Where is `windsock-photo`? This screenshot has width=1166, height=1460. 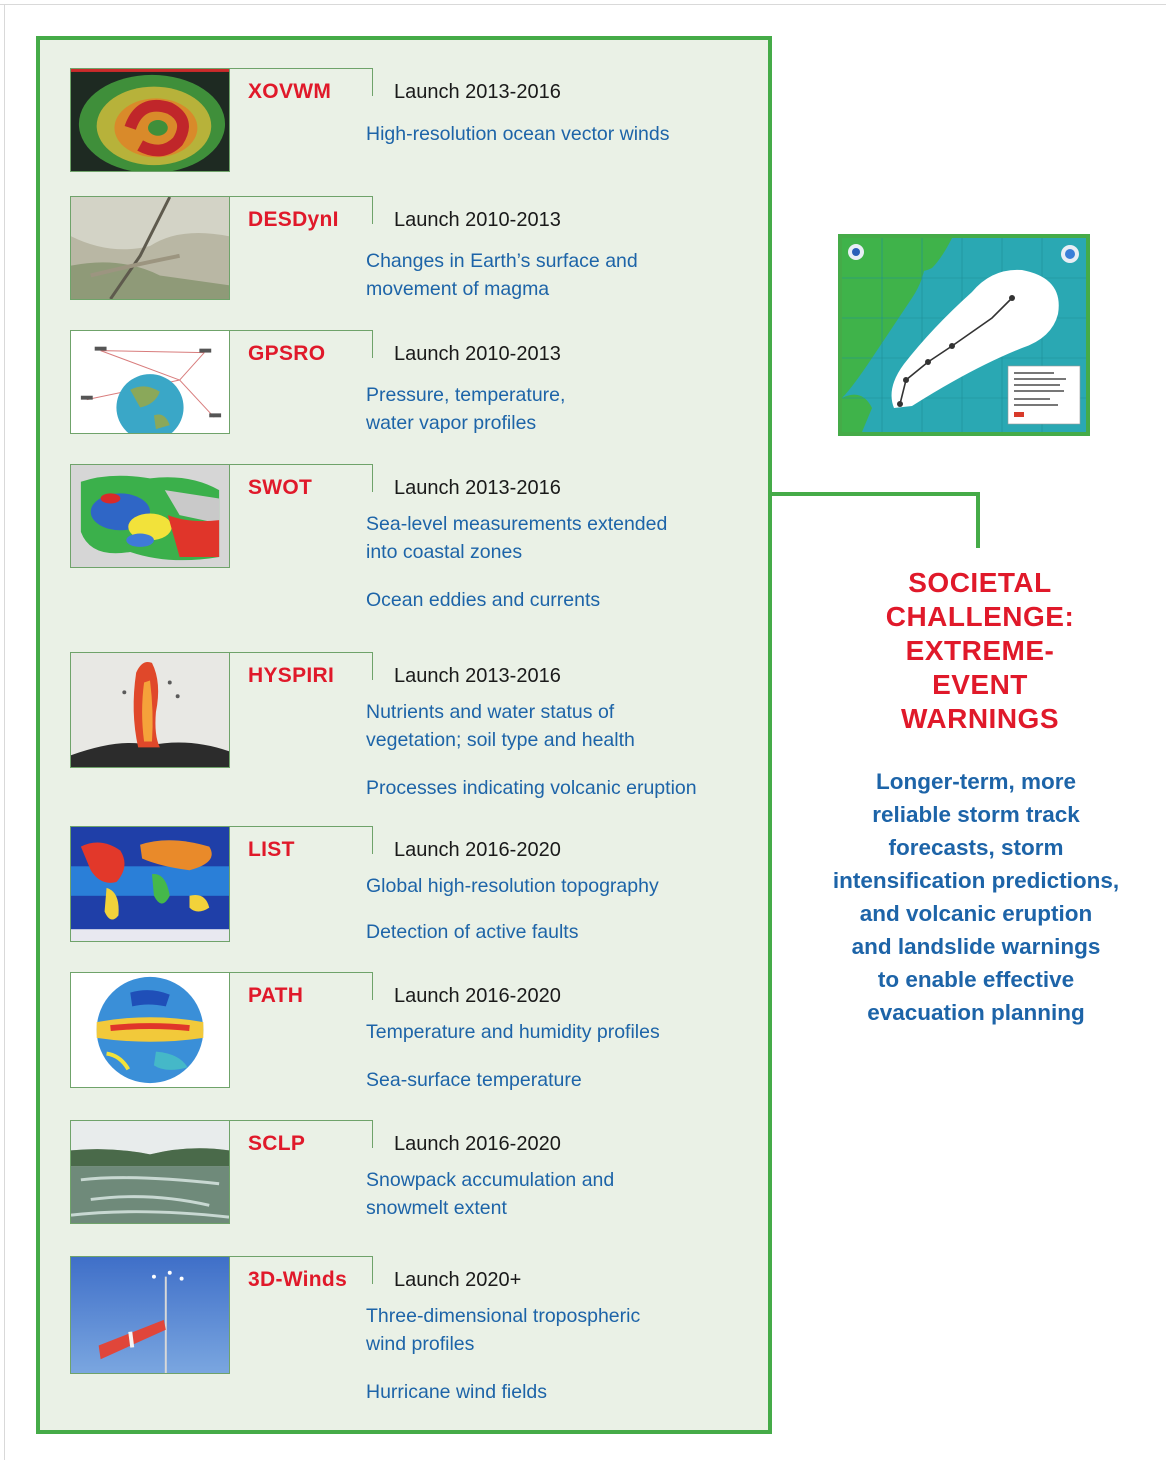
windsock-photo is located at coordinates (150, 1315).